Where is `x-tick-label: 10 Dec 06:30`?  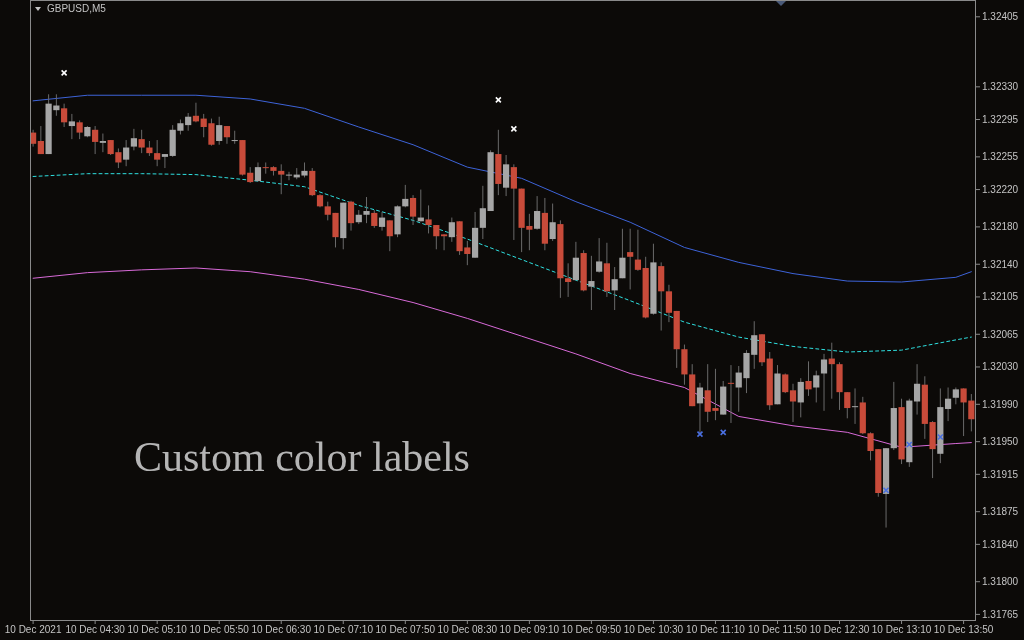
x-tick-label: 10 Dec 06:30 is located at coordinates (281, 629).